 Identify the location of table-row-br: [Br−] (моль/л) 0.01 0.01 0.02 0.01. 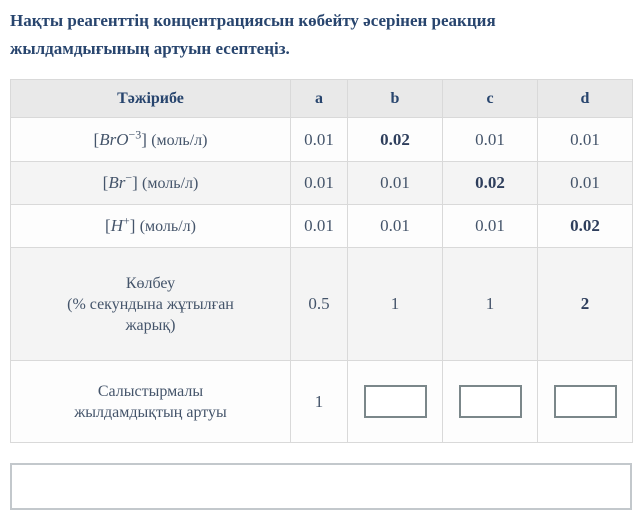
(321, 183).